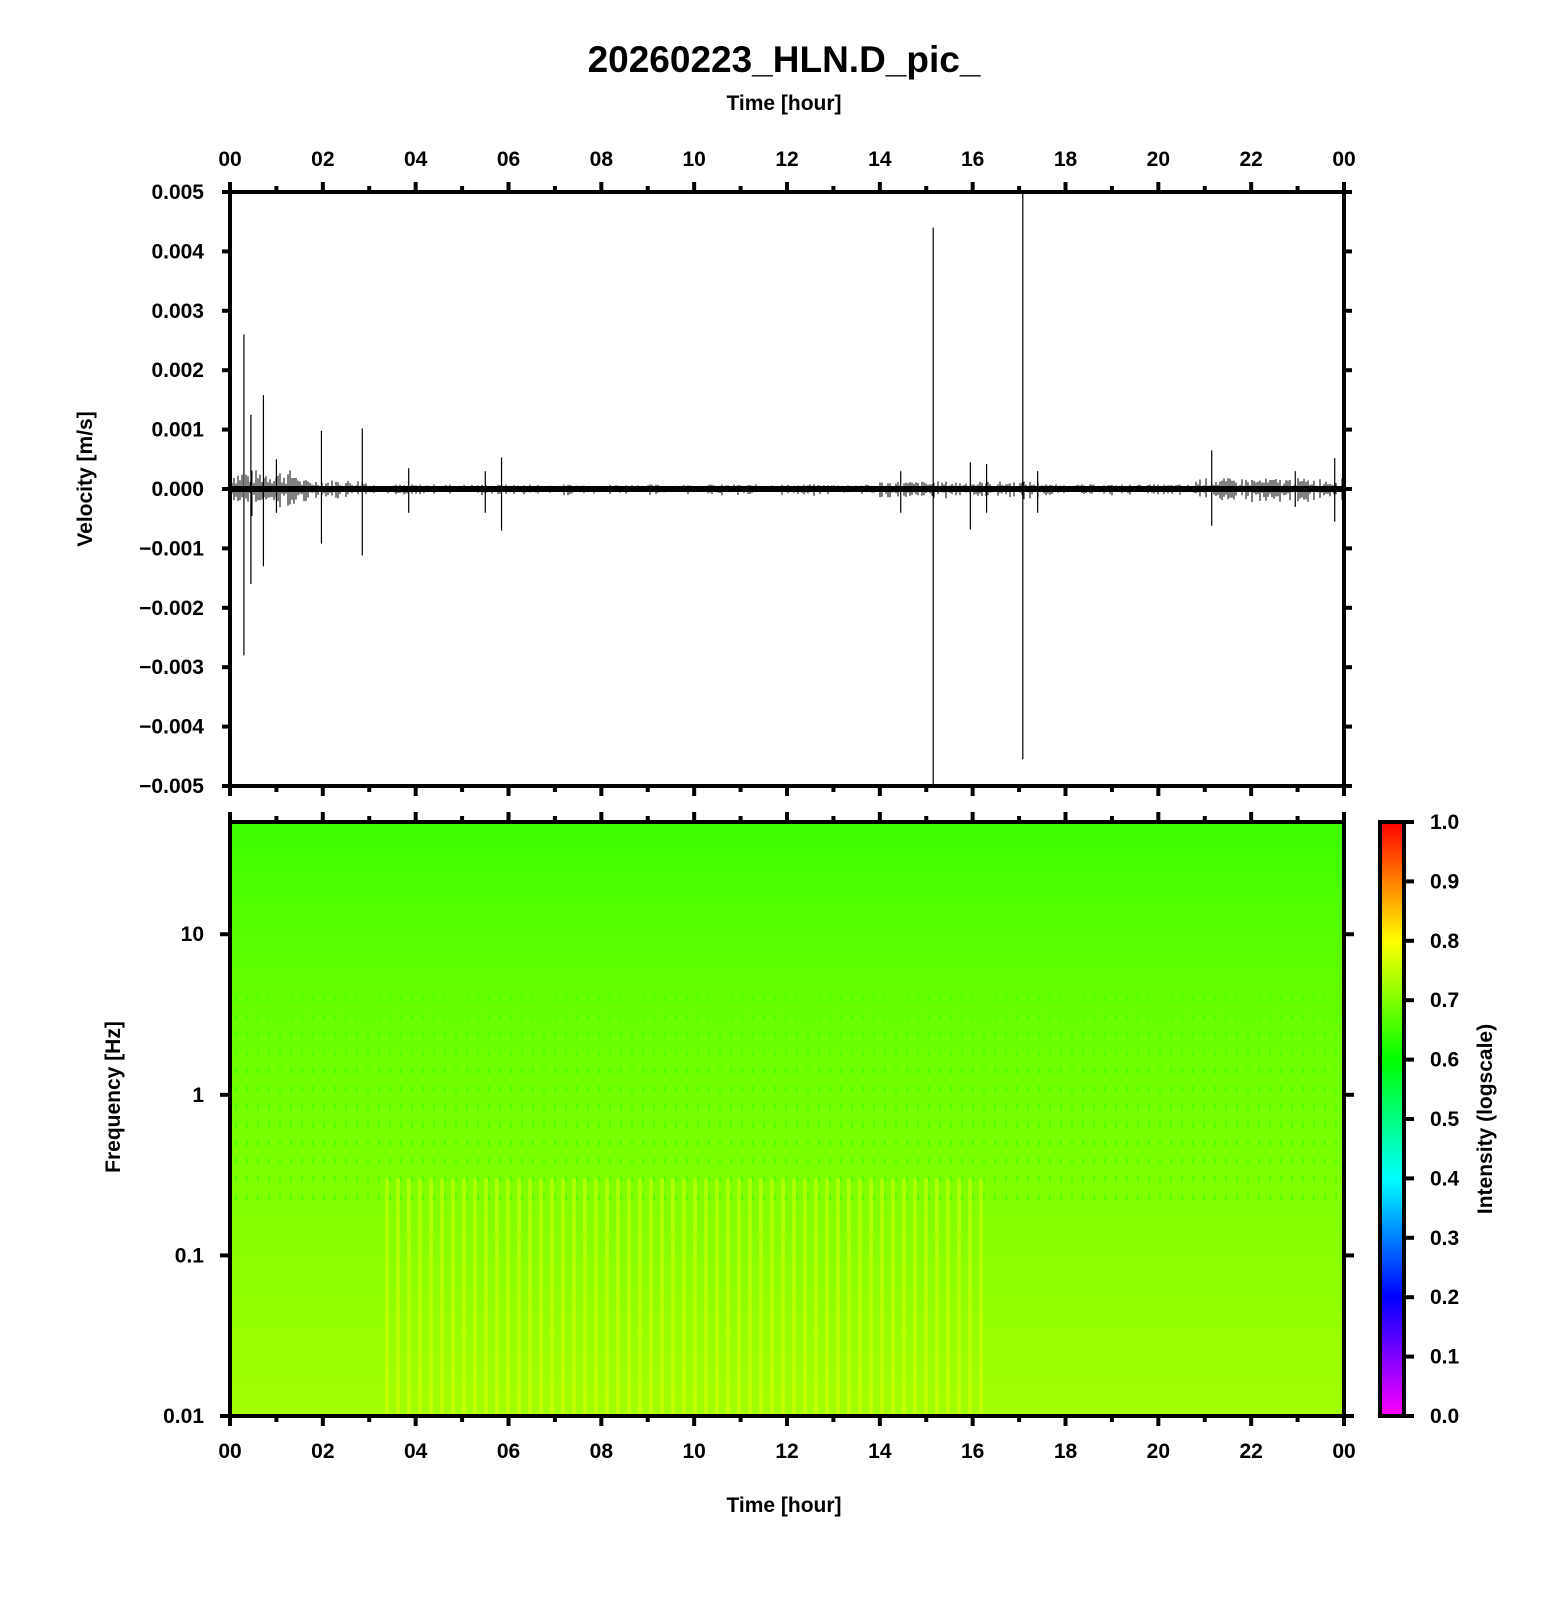 The height and width of the screenshot is (1605, 1556). What do you see at coordinates (783, 1505) in the screenshot?
I see `bottom-x-axis-title: Time [hour]` at bounding box center [783, 1505].